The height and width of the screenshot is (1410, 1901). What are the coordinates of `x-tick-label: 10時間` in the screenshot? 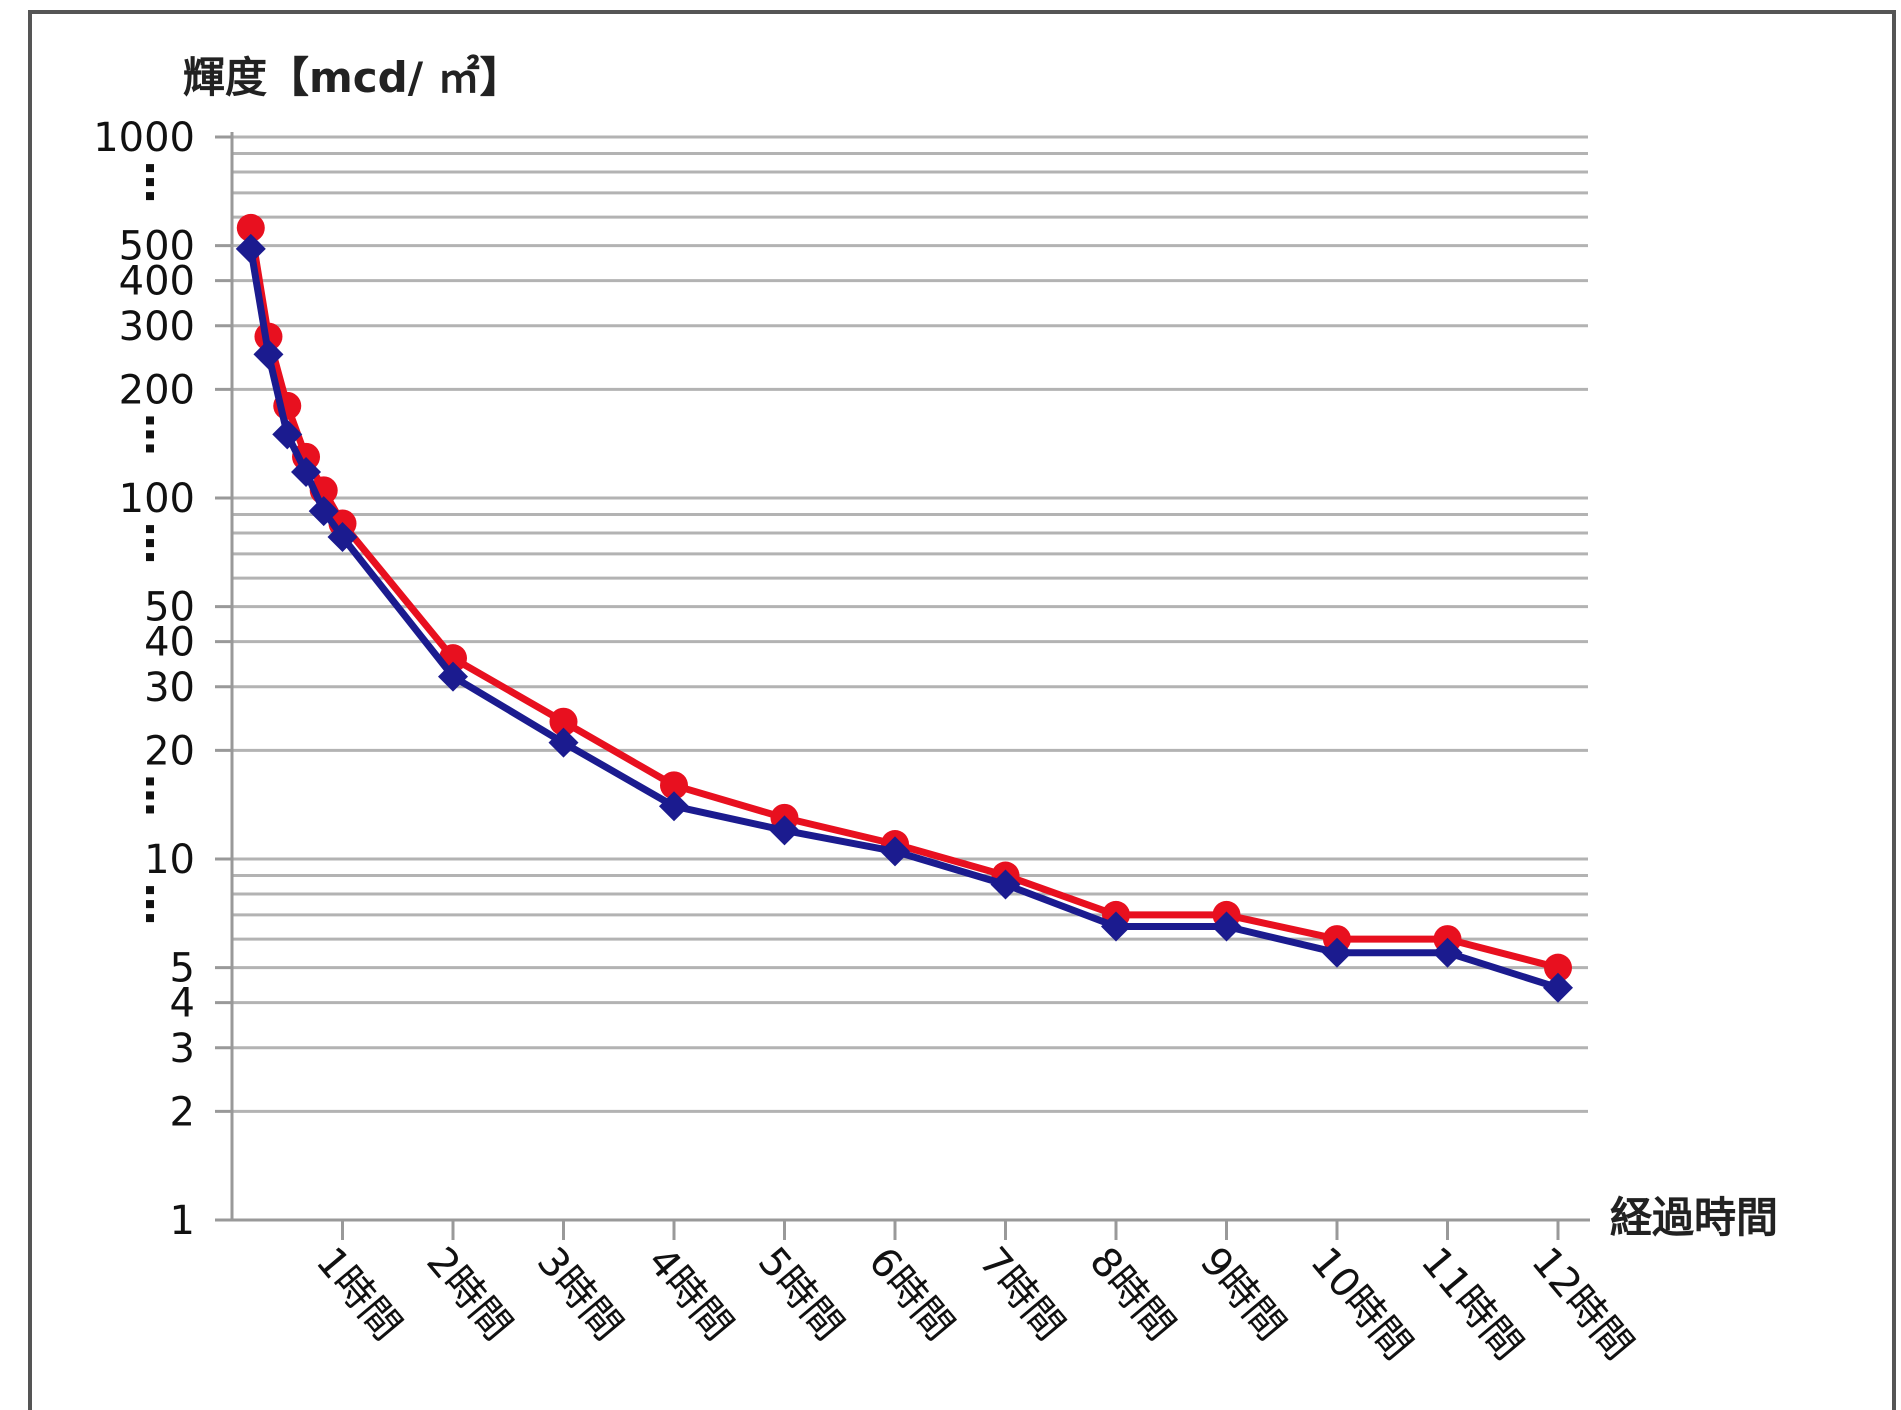 It's located at (1360, 1304).